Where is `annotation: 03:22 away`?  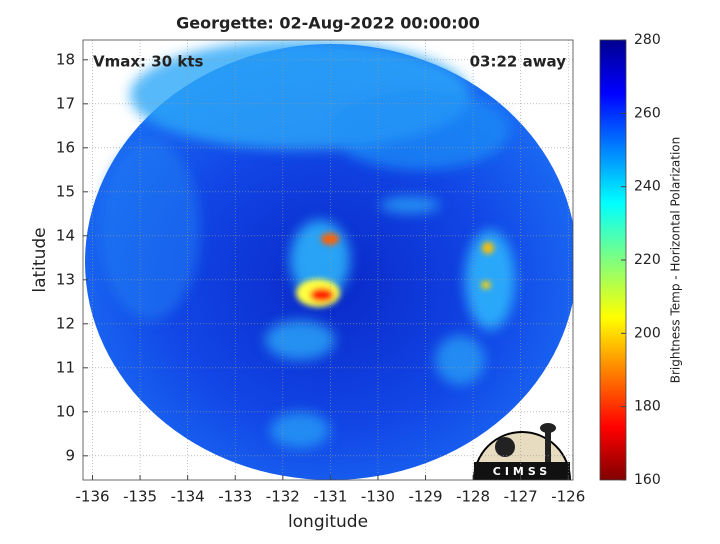 annotation: 03:22 away is located at coordinates (518, 62).